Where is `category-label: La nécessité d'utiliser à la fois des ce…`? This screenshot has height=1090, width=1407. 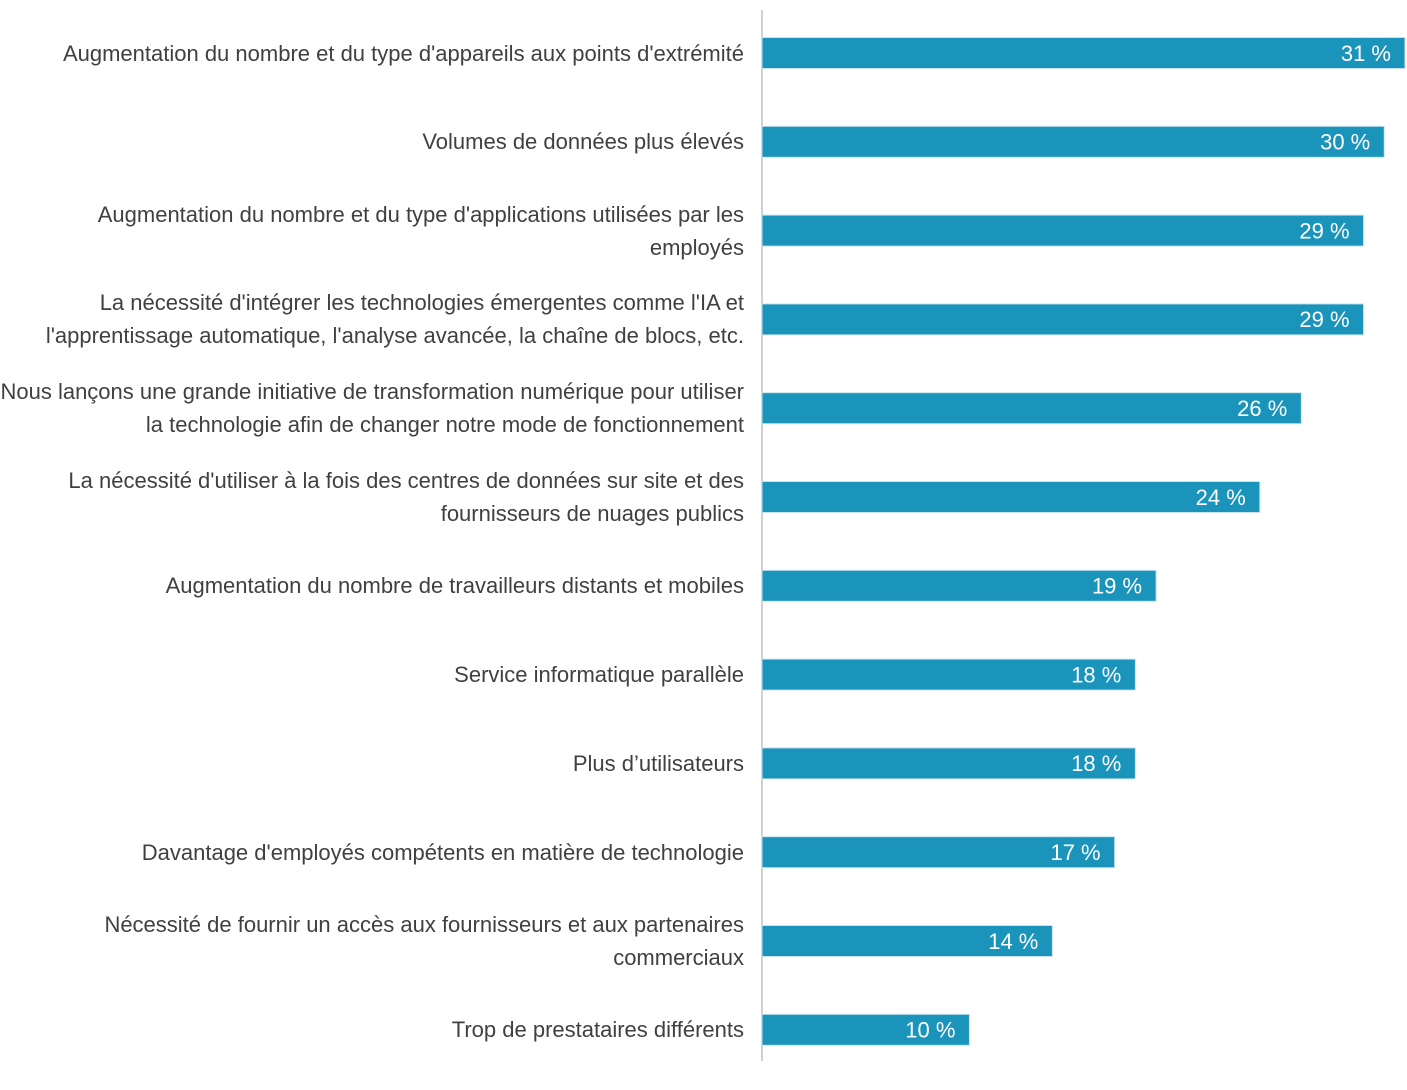
category-label: La nécessité d'utiliser à la fois des ce… is located at coordinates (372, 497).